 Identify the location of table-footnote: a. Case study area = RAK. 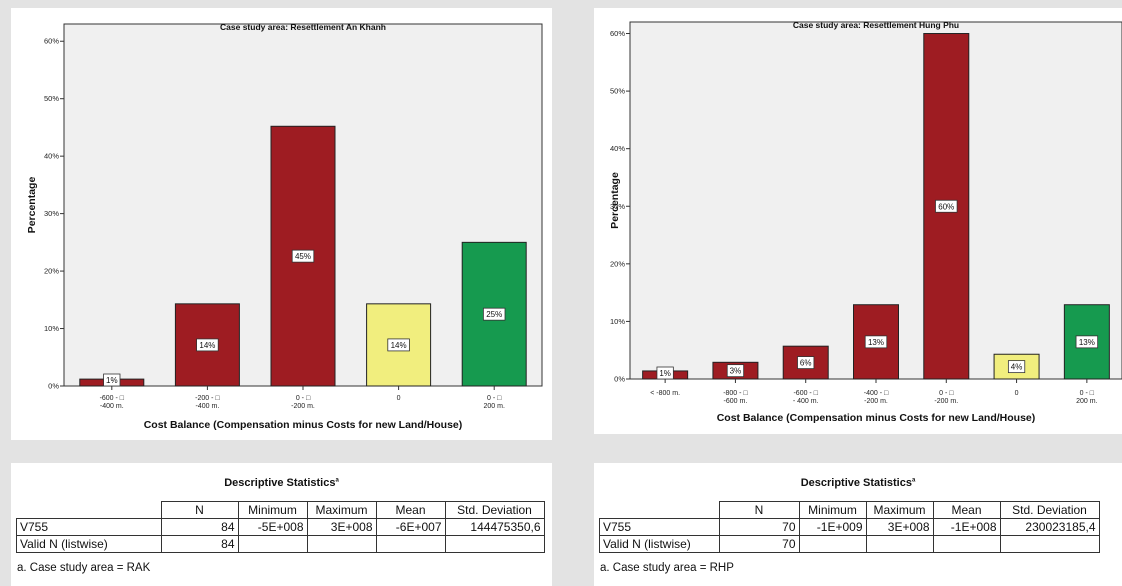
(84, 568).